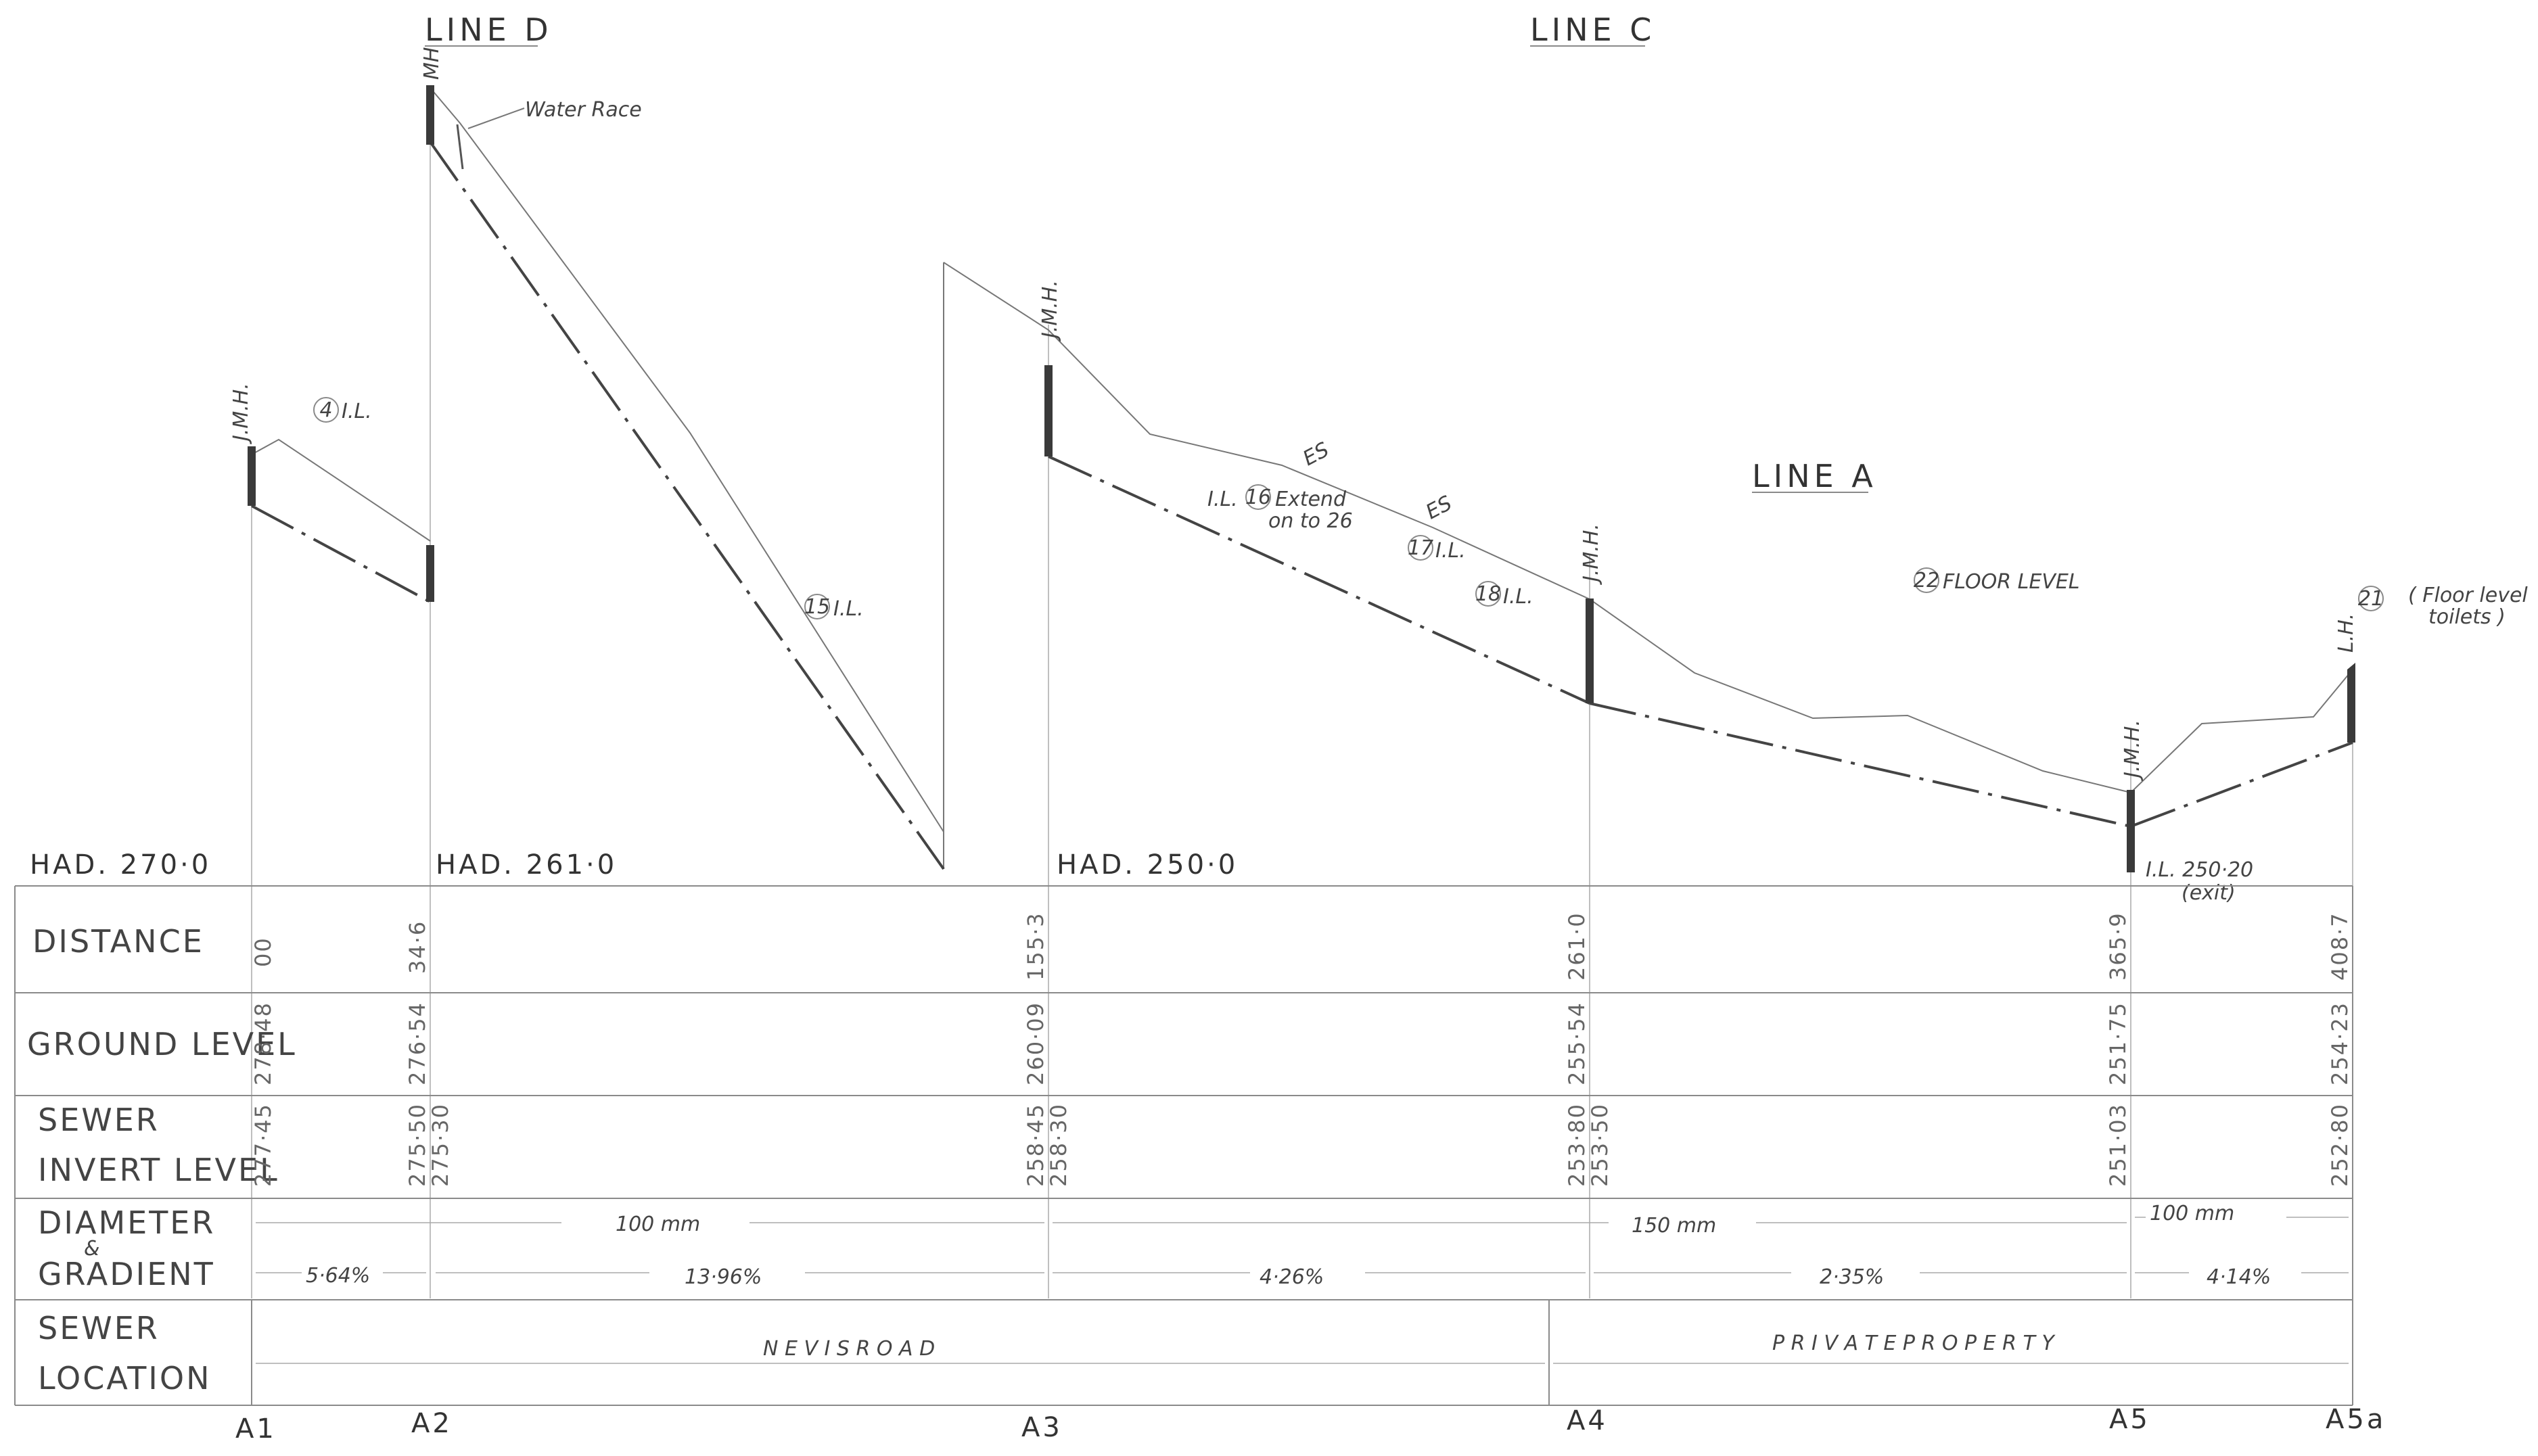  What do you see at coordinates (526, 865) in the screenshot?
I see `datum-261: HAD. 261·0` at bounding box center [526, 865].